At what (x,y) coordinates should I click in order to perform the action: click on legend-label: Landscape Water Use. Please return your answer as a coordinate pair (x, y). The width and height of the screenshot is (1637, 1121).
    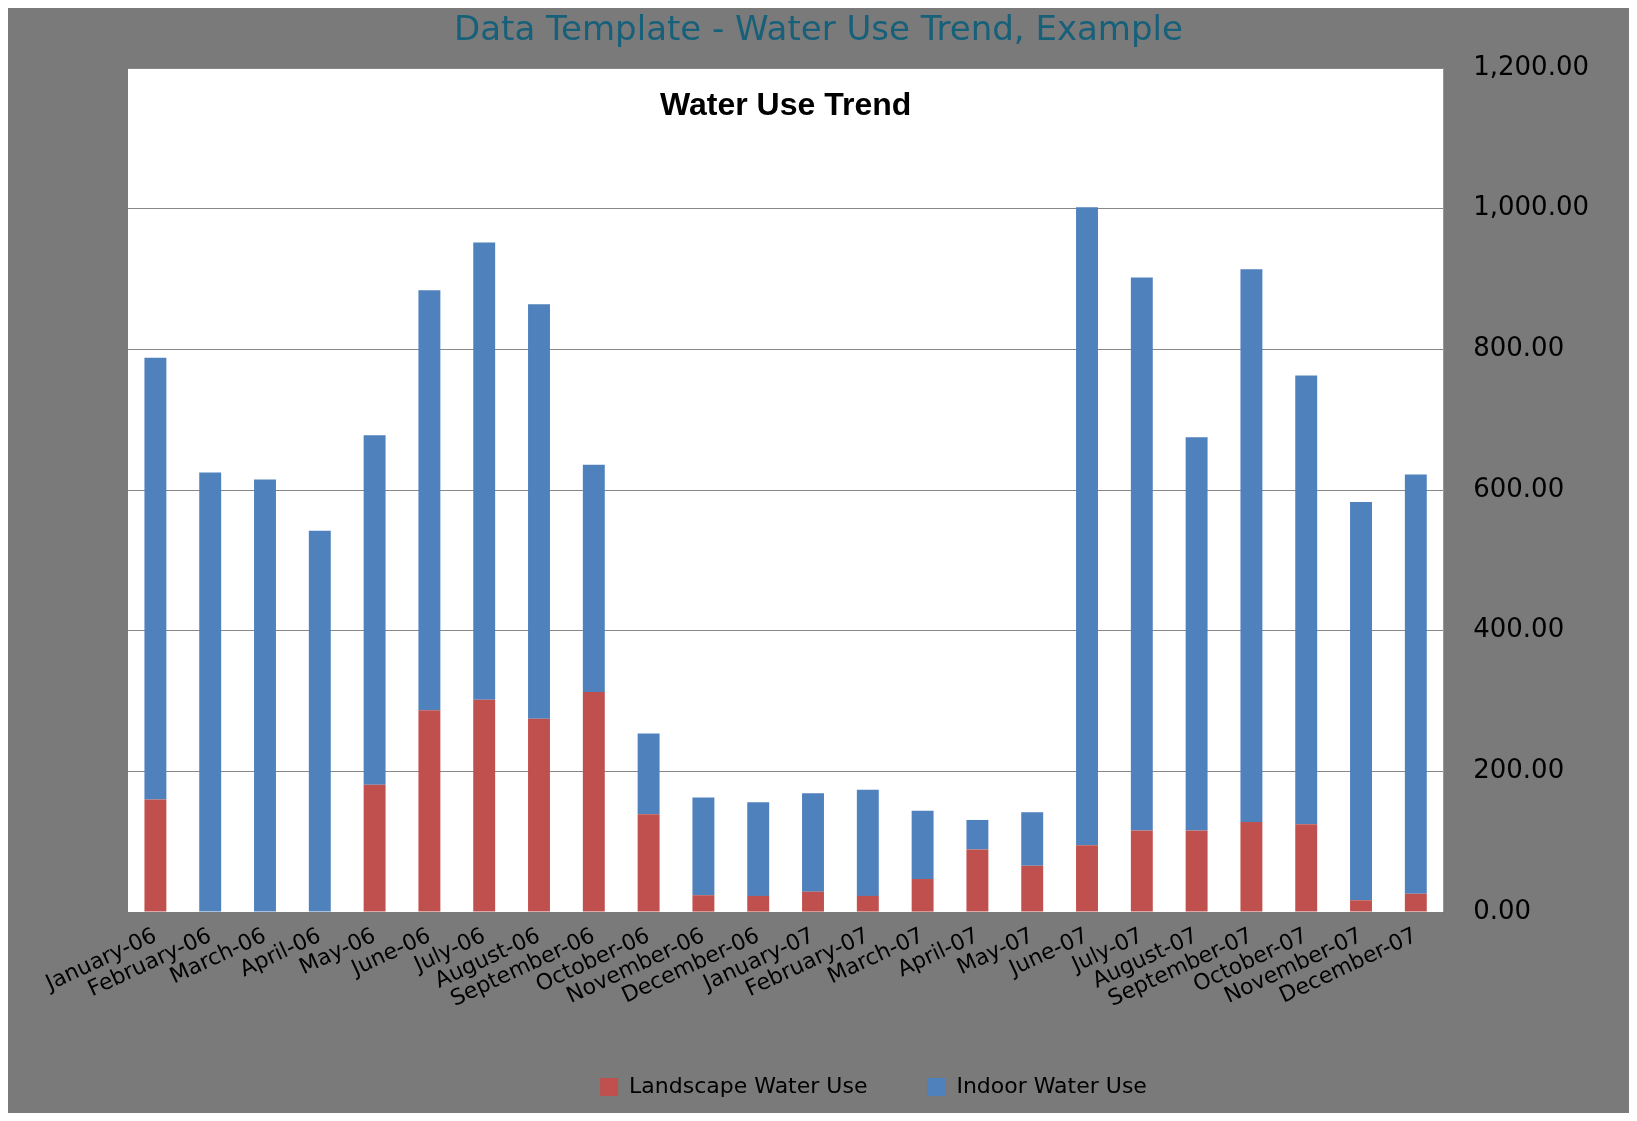
    Looking at the image, I should click on (748, 1085).